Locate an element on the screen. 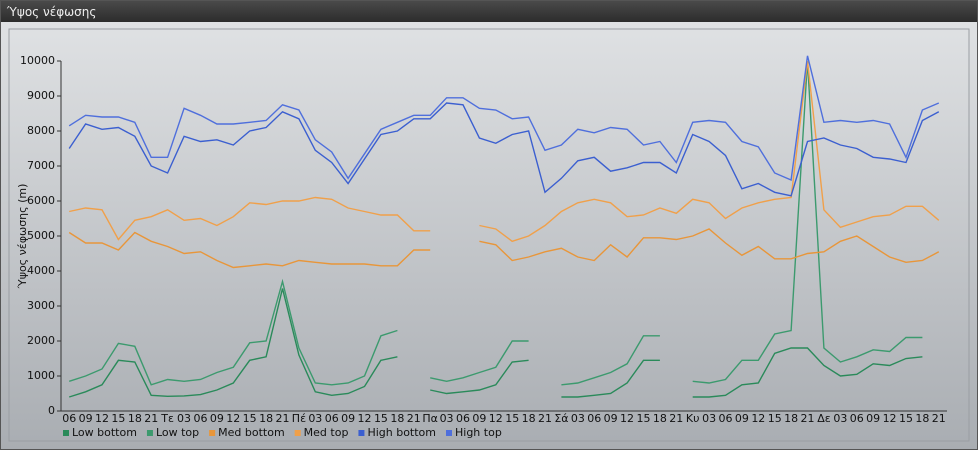 This screenshot has height=450, width=978. legend-label: High bottom is located at coordinates (401, 432).